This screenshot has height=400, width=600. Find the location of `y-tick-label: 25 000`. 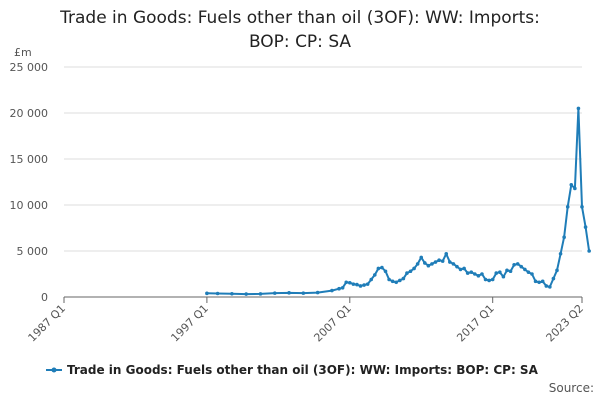

y-tick-label: 25 000 is located at coordinates (29, 67).